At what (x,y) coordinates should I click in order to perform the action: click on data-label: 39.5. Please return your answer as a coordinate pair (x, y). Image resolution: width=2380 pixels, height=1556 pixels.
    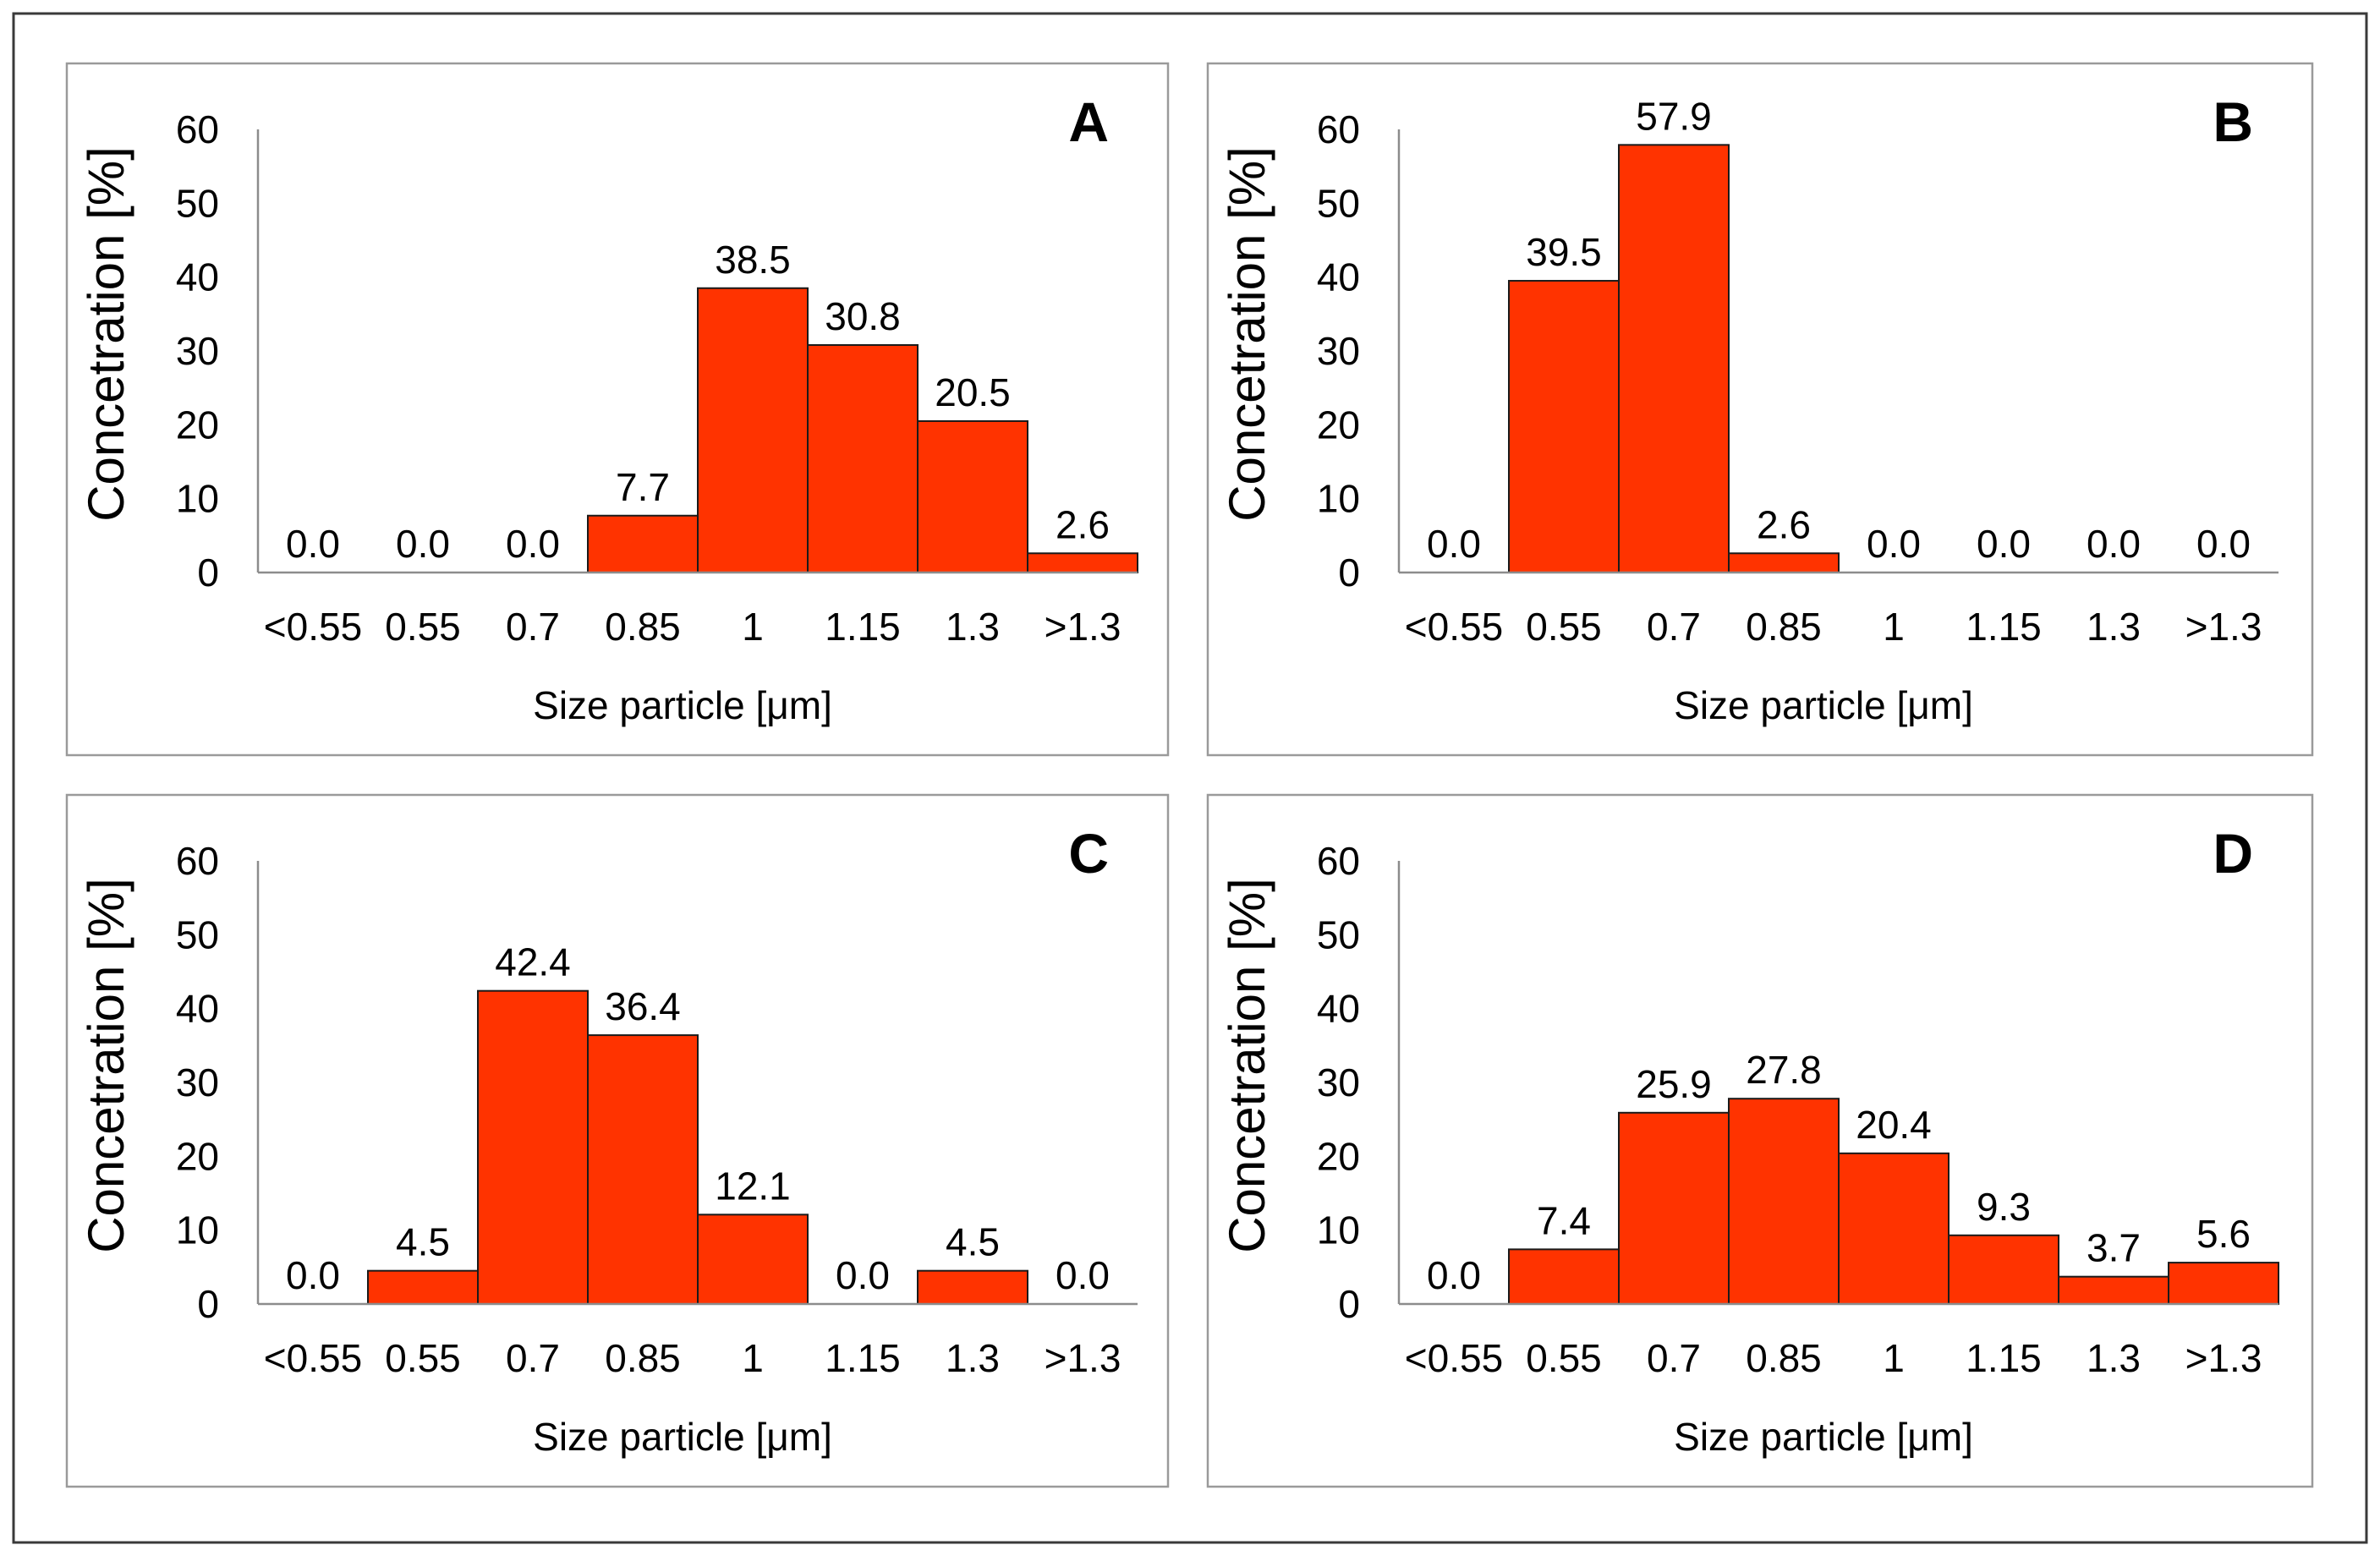
    Looking at the image, I should click on (1564, 252).